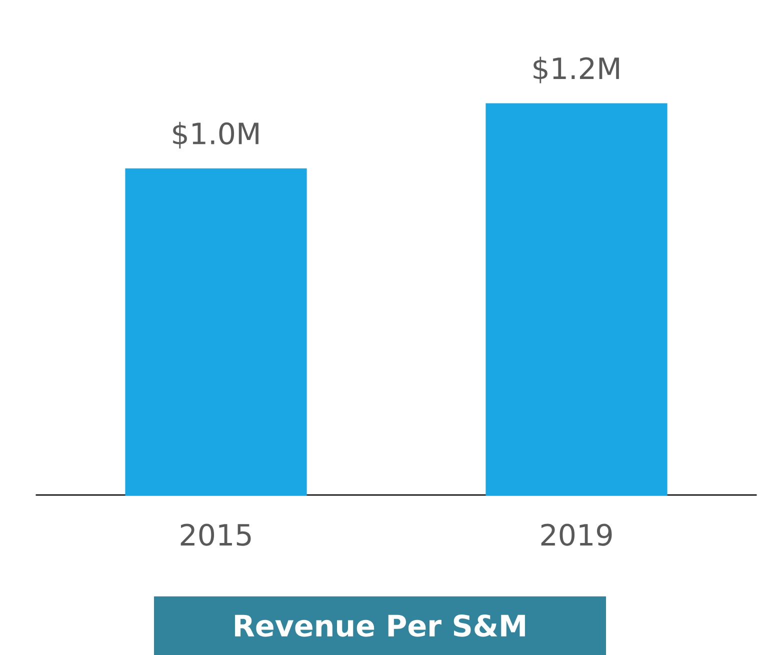 Image resolution: width=784 pixels, height=655 pixels. I want to click on x-tick-label: 2019, so click(576, 535).